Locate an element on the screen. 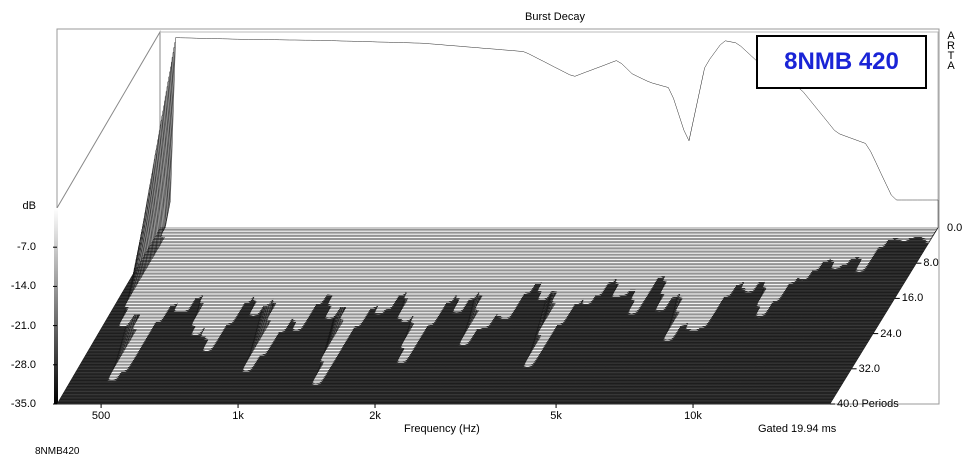 The height and width of the screenshot is (462, 975). y-tick-label: -14.0 is located at coordinates (23, 286).